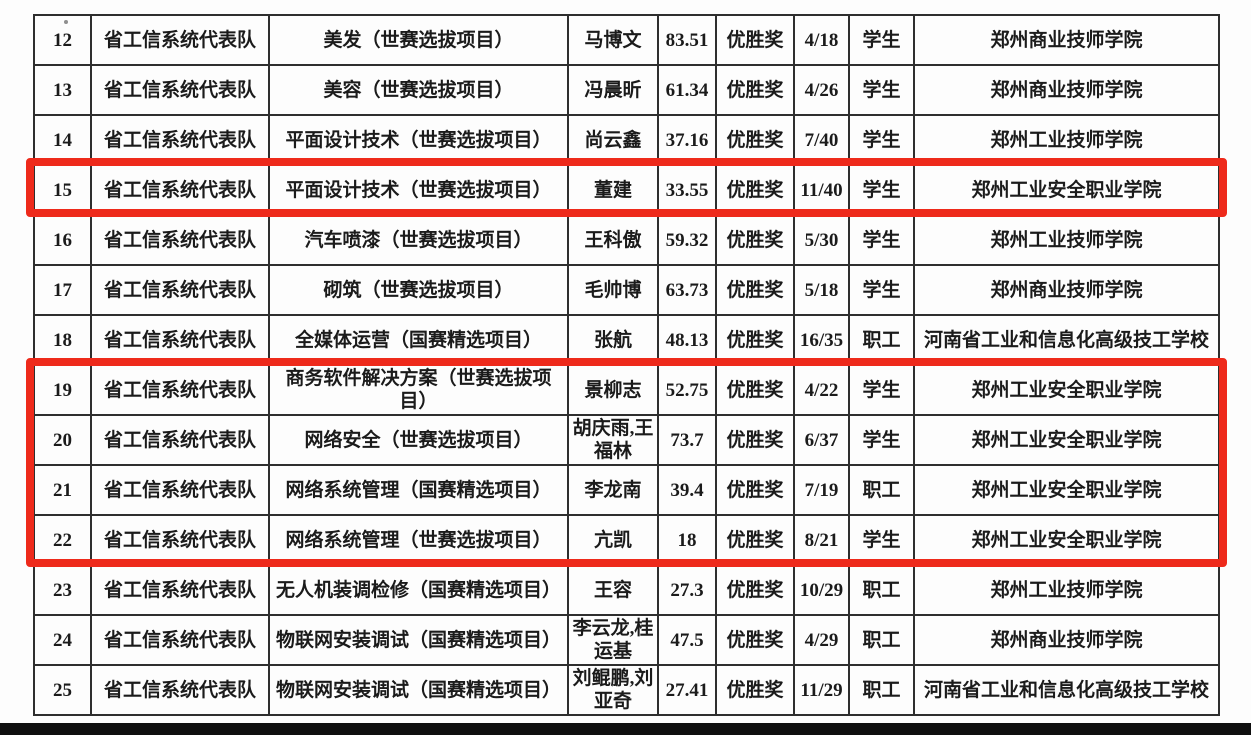 The height and width of the screenshot is (735, 1251). I want to click on cell-score: 63.73, so click(687, 290).